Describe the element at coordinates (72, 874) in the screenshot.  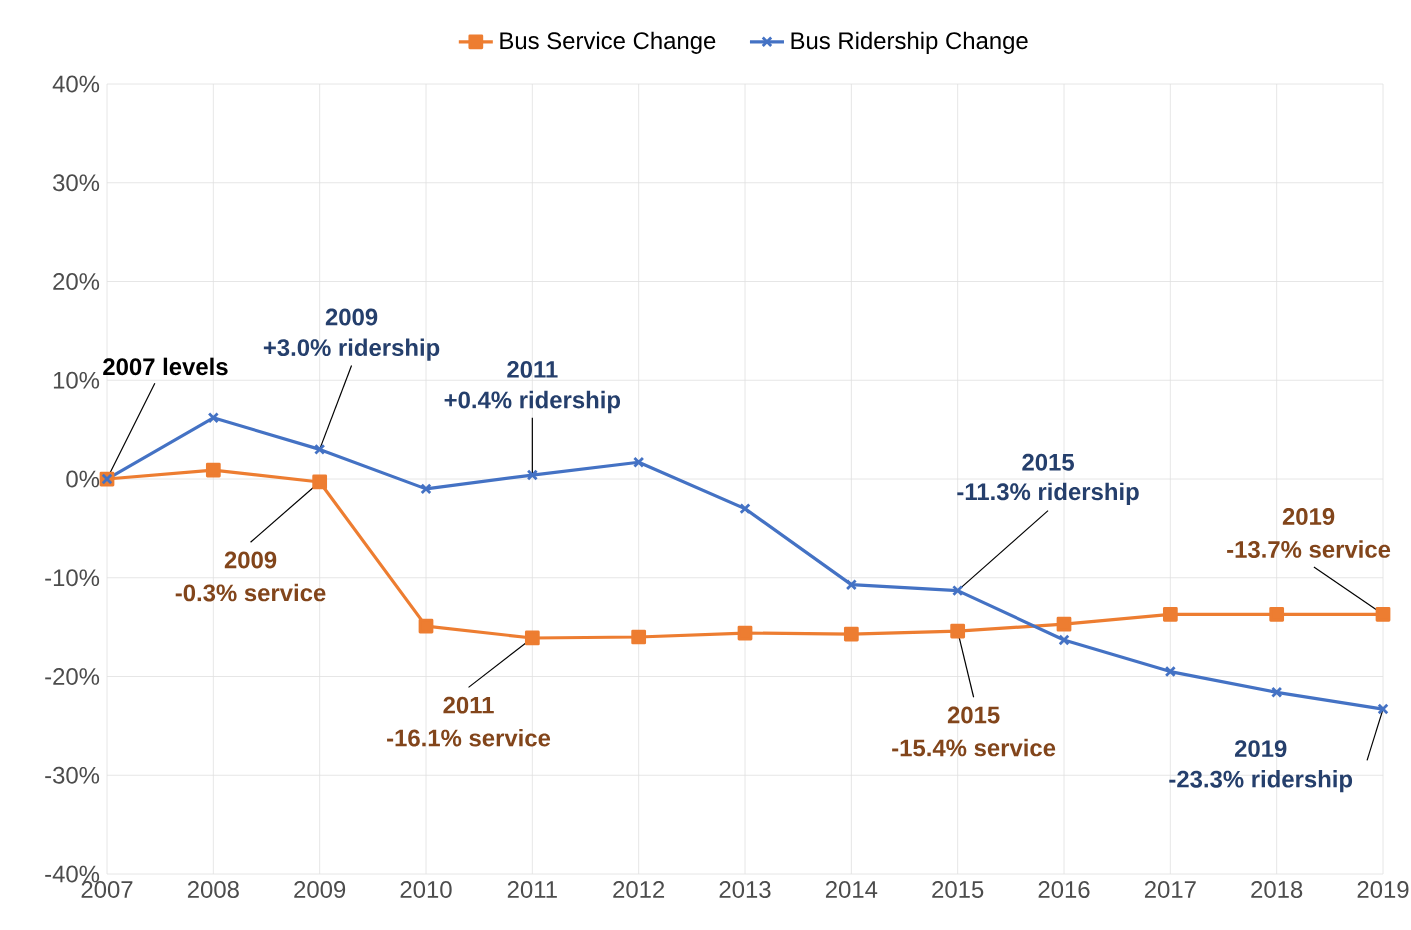
I see `y-tick-label: -40%` at that location.